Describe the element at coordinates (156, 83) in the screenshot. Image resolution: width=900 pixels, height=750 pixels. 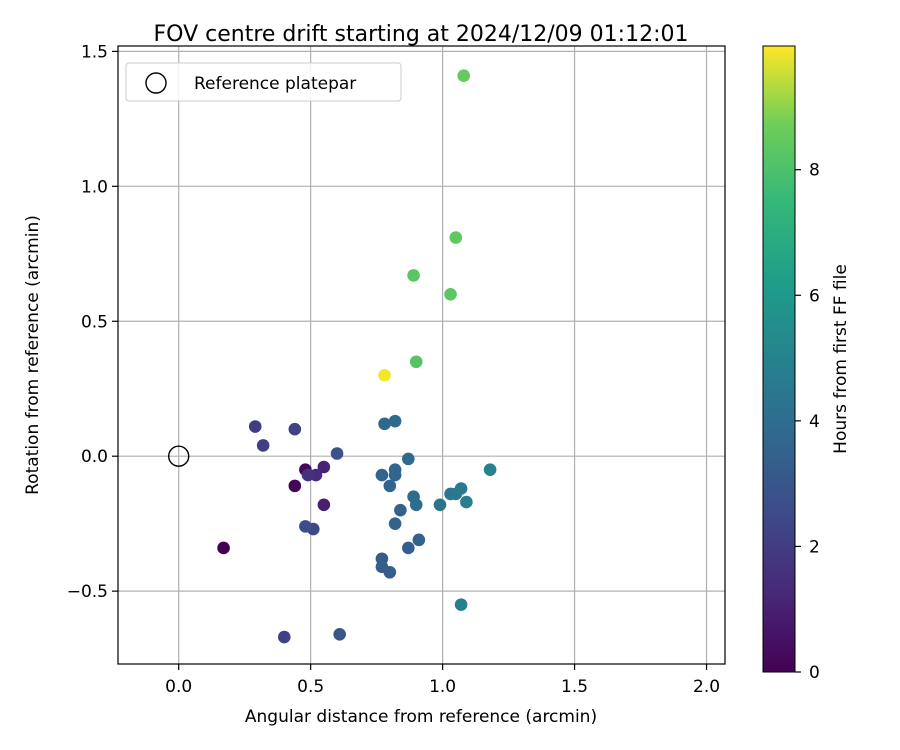
I see `legend-marker-reference` at that location.